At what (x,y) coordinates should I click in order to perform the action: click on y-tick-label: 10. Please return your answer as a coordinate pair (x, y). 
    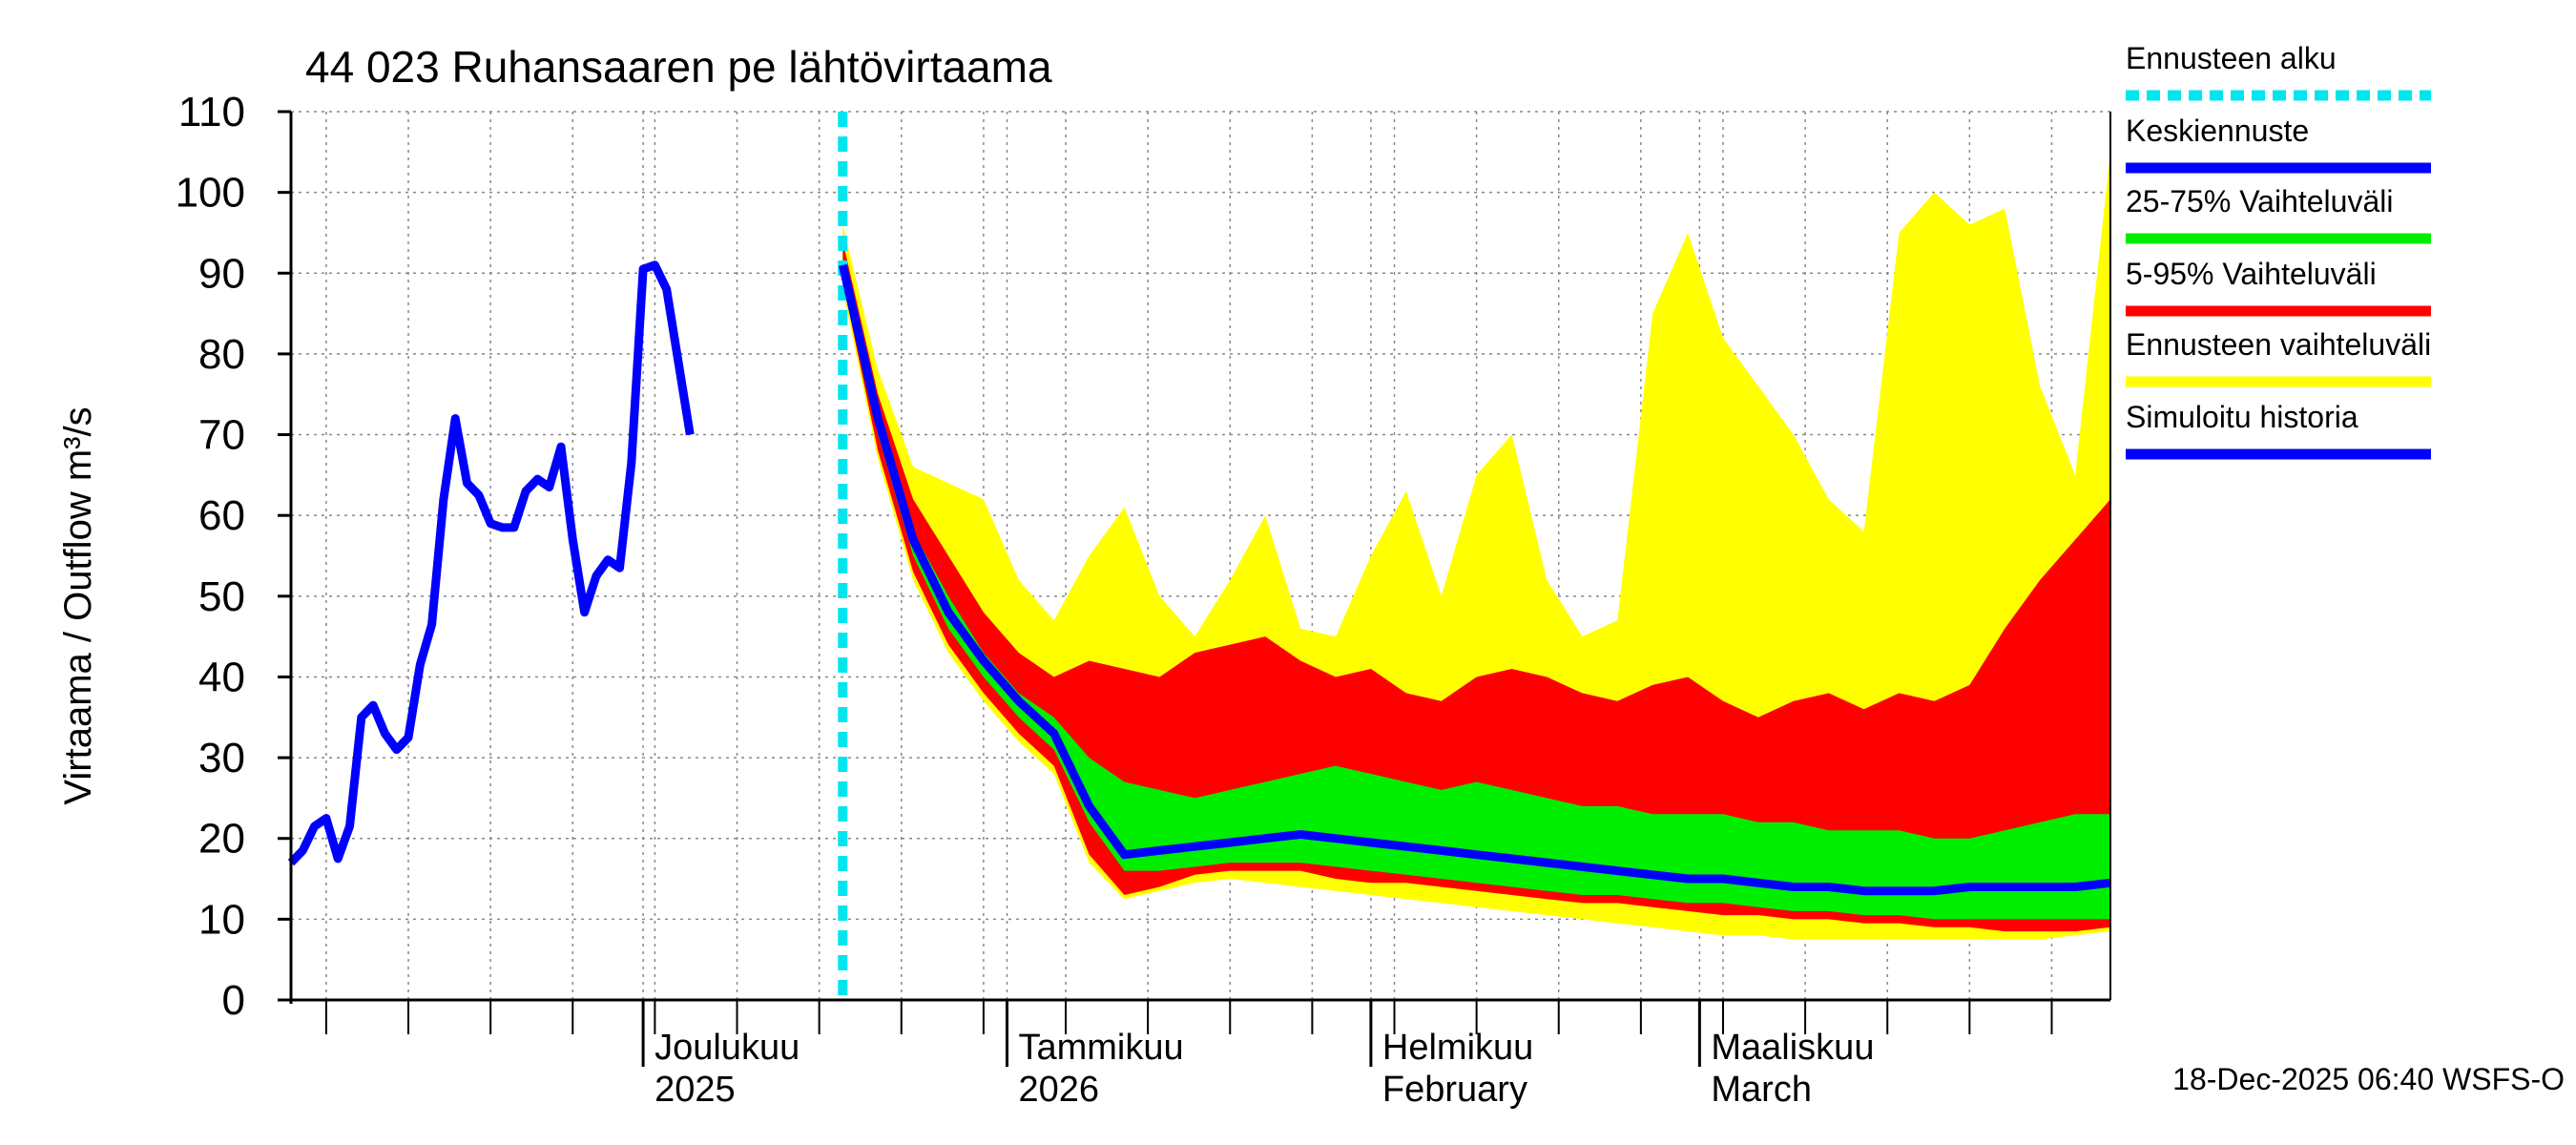
    Looking at the image, I should click on (221, 920).